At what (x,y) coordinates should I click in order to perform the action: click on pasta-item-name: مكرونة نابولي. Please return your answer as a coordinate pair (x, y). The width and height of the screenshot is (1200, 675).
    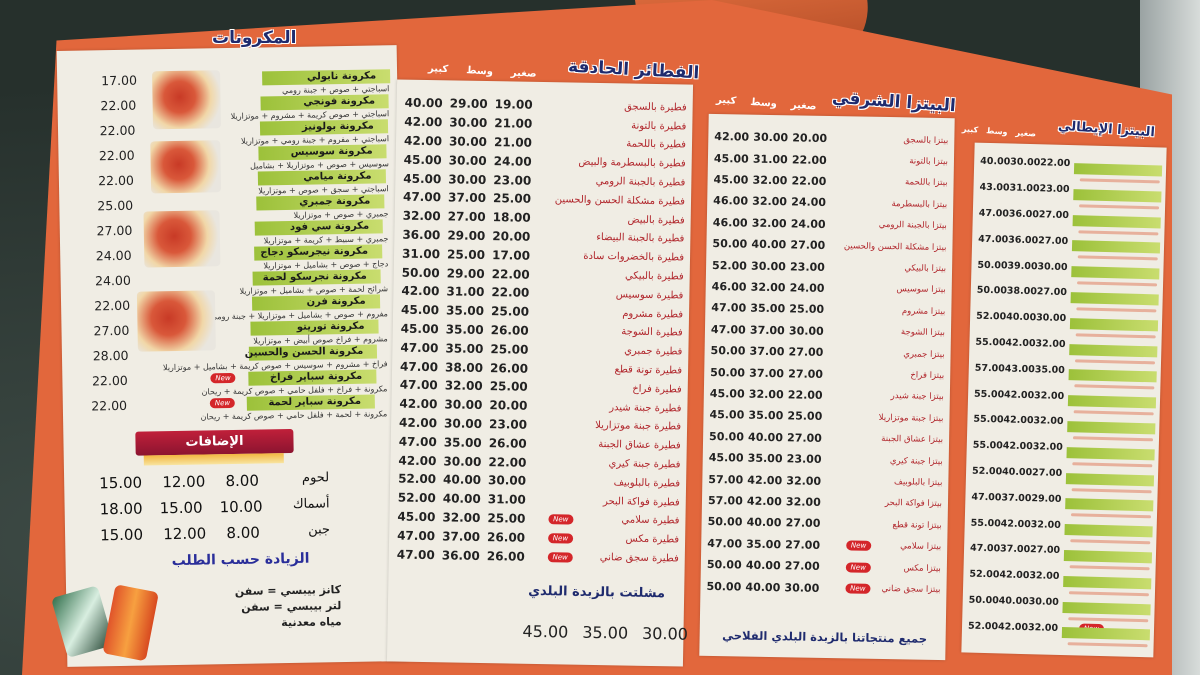
    Looking at the image, I should click on (326, 77).